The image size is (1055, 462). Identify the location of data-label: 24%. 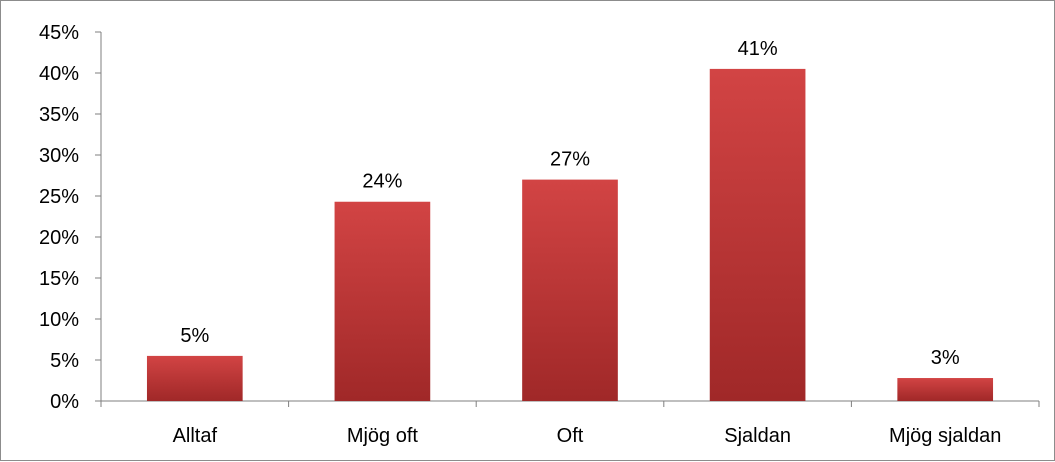
(382, 182).